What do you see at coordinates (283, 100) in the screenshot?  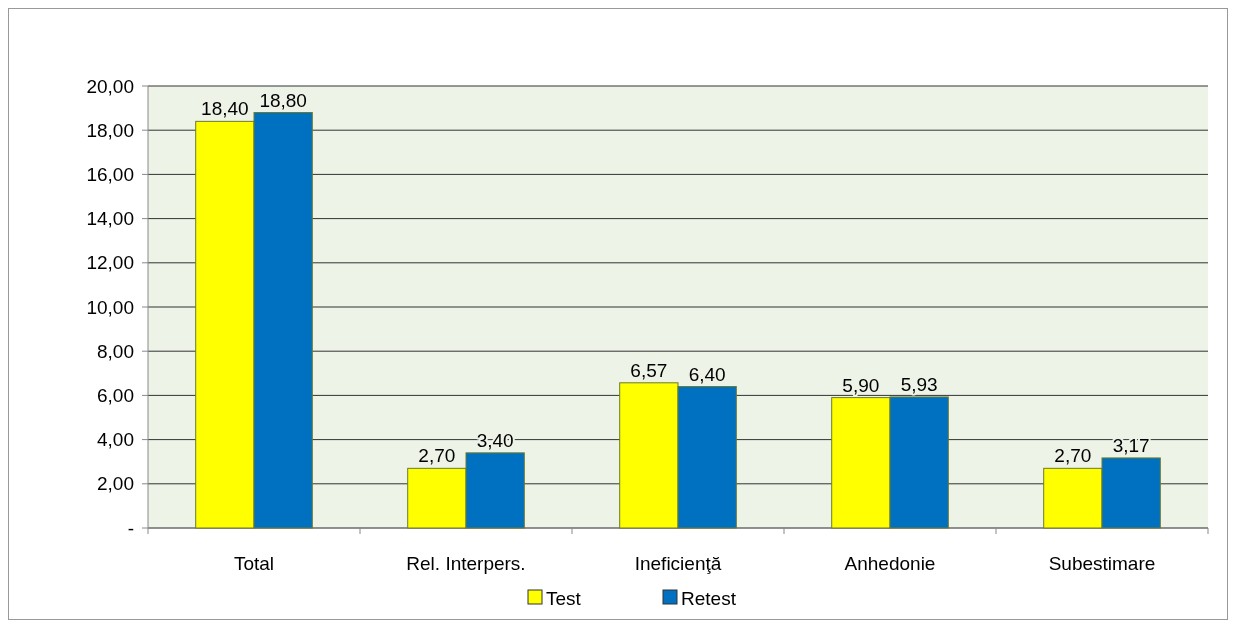 I see `data-label: 18,80` at bounding box center [283, 100].